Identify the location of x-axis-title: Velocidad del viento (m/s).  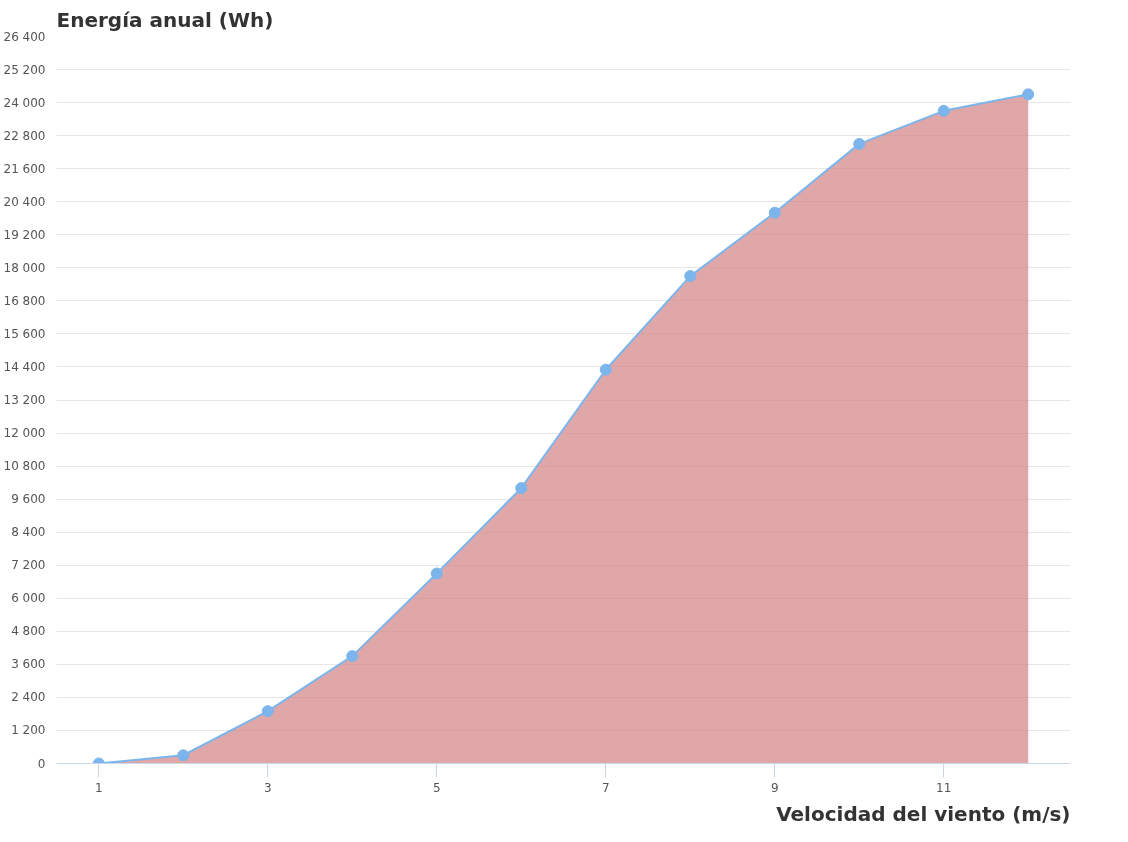
(923, 813).